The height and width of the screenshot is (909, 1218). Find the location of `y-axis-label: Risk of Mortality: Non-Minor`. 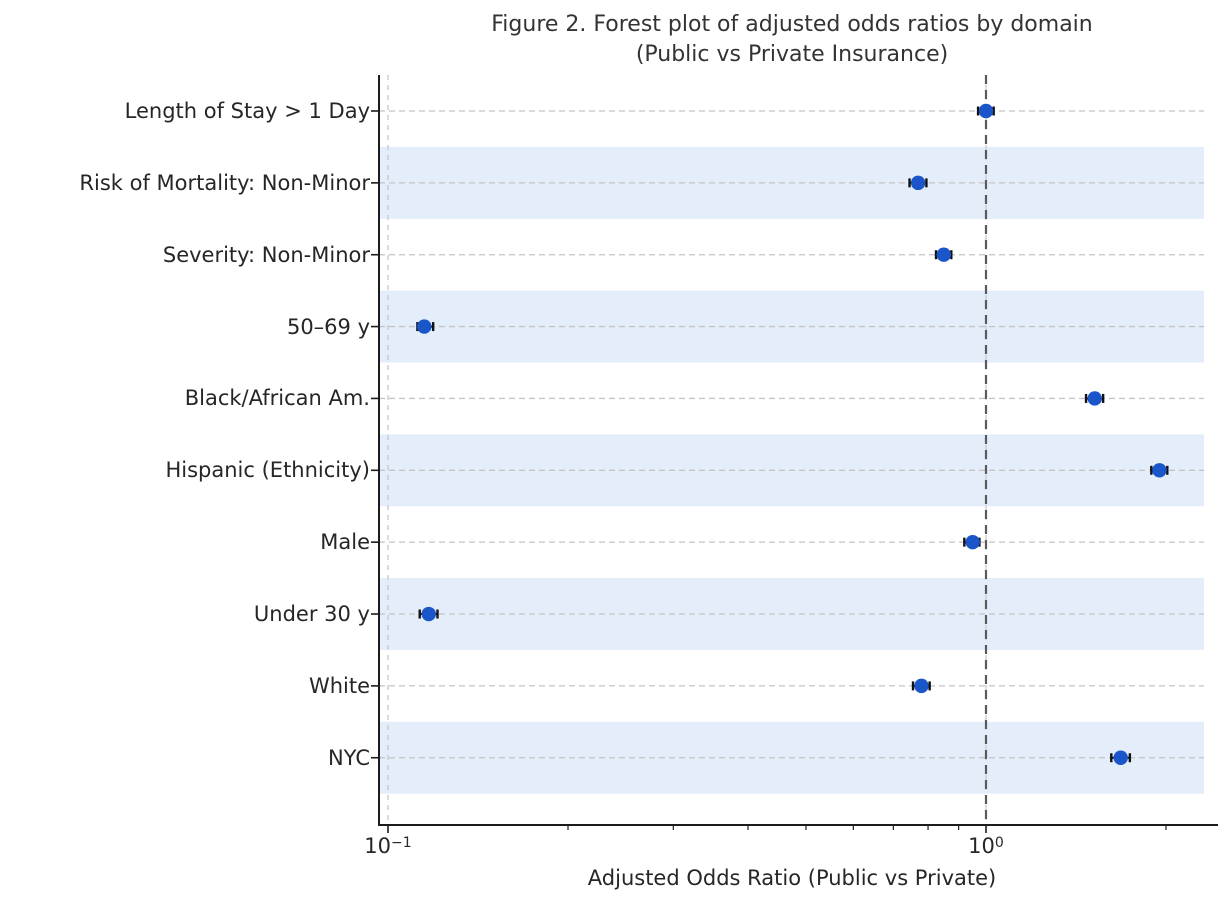

y-axis-label: Risk of Mortality: Non-Minor is located at coordinates (224, 182).